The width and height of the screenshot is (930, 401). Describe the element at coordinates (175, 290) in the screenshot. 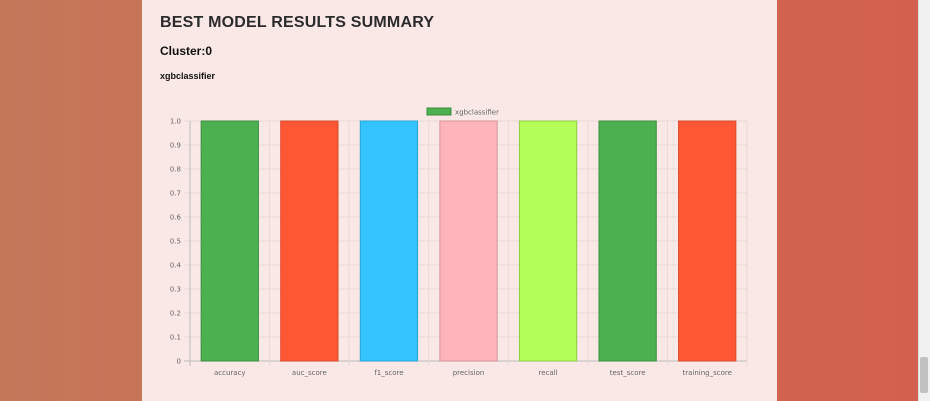

I see `y-tick-label: 0.3` at that location.